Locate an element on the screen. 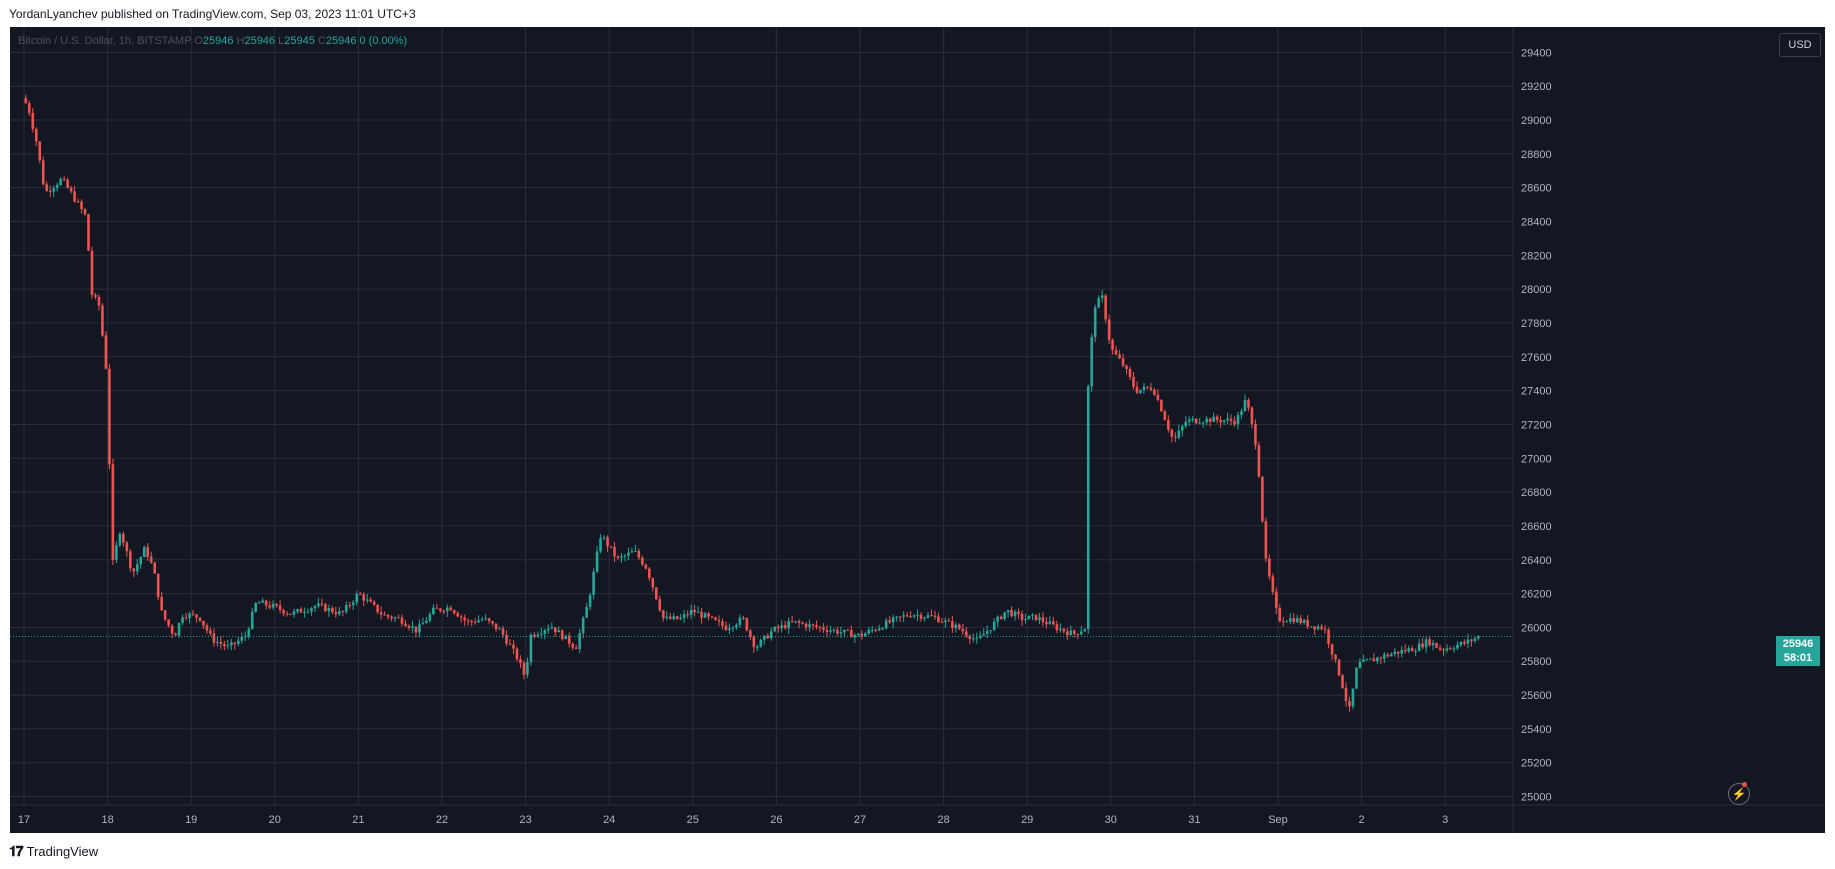 The image size is (1835, 869). footer-brand: 𝟏𝟕 TradingView is located at coordinates (53, 851).